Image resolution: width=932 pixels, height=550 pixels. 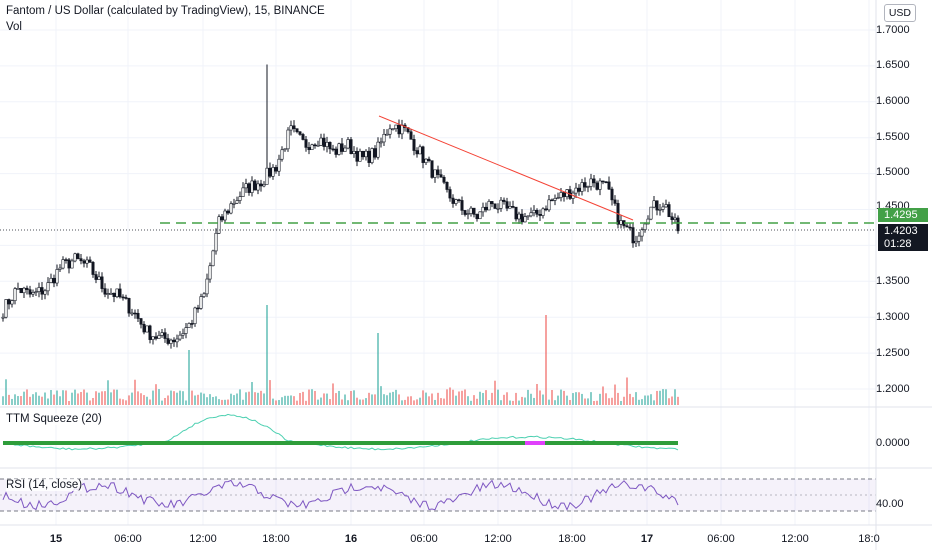 What do you see at coordinates (14, 27) in the screenshot?
I see `volume-legend: Vol` at bounding box center [14, 27].